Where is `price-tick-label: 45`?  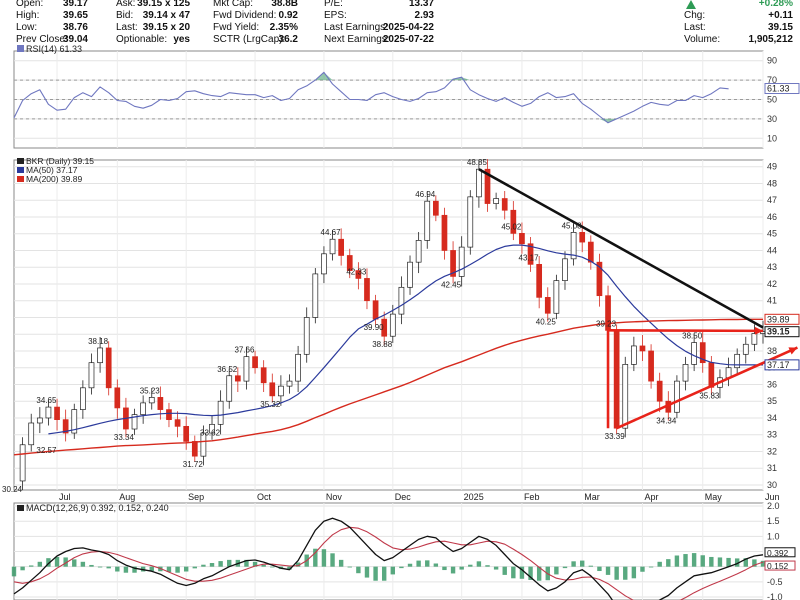 price-tick-label: 45 is located at coordinates (772, 234).